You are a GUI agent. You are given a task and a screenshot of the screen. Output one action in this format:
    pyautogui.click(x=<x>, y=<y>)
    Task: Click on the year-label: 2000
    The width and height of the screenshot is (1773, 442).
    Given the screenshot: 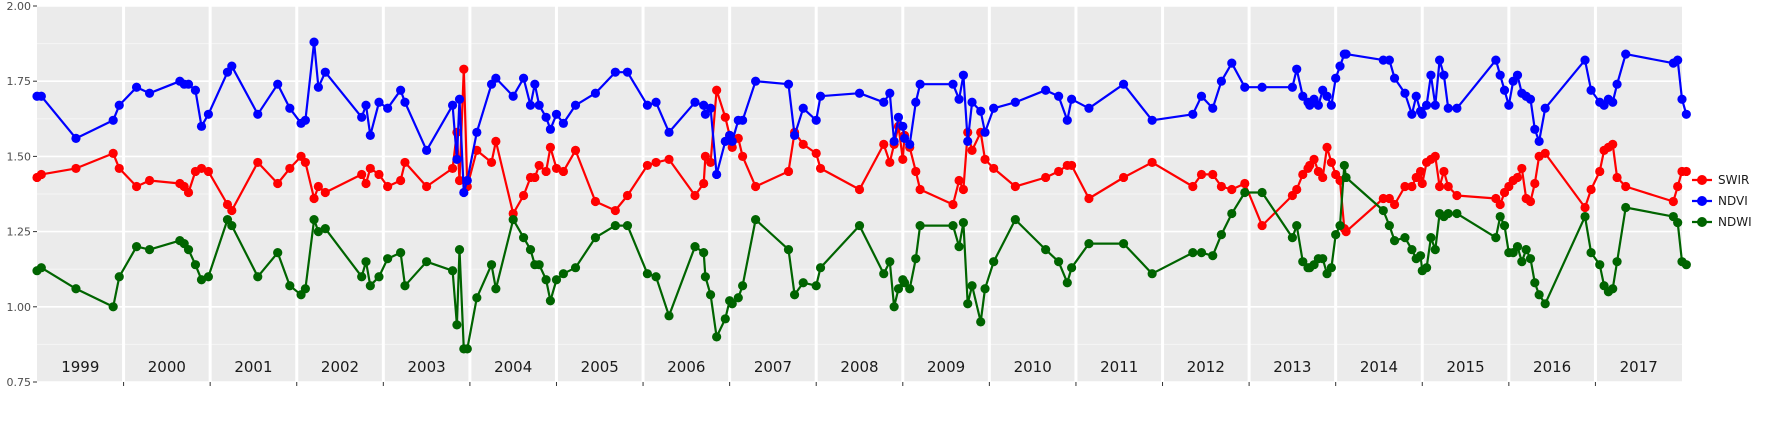 What is the action you would take?
    pyautogui.click(x=167, y=367)
    